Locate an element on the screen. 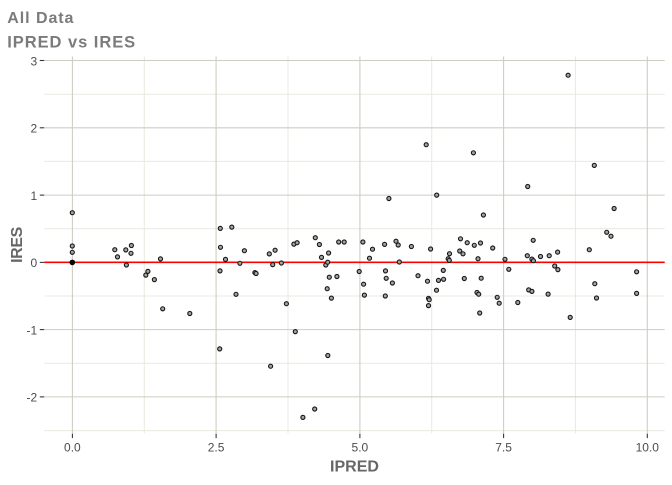  svg-text: 0.0 is located at coordinates (72, 448).